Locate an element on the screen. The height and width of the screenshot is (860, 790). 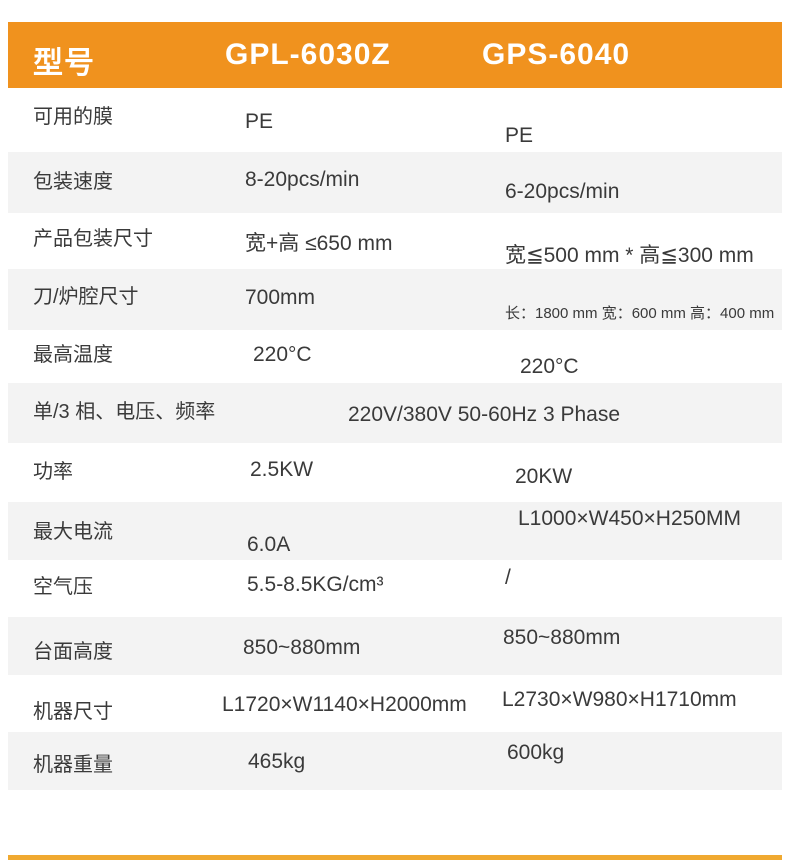
row-label: 机器尺寸 is located at coordinates (73, 712).